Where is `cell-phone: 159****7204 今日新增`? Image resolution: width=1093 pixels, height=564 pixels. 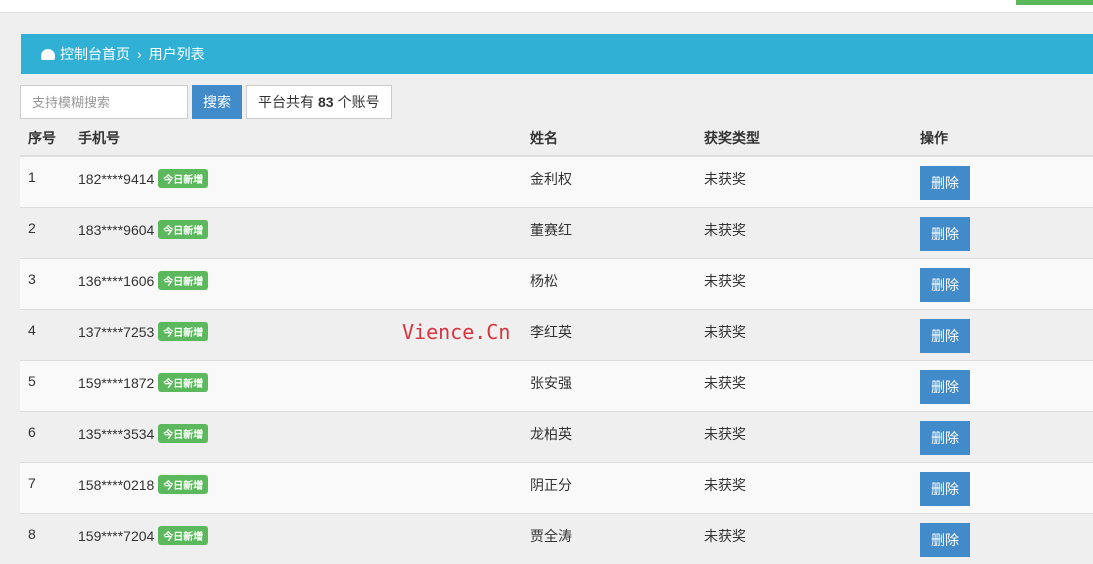 cell-phone: 159****7204 今日新增 is located at coordinates (296, 538).